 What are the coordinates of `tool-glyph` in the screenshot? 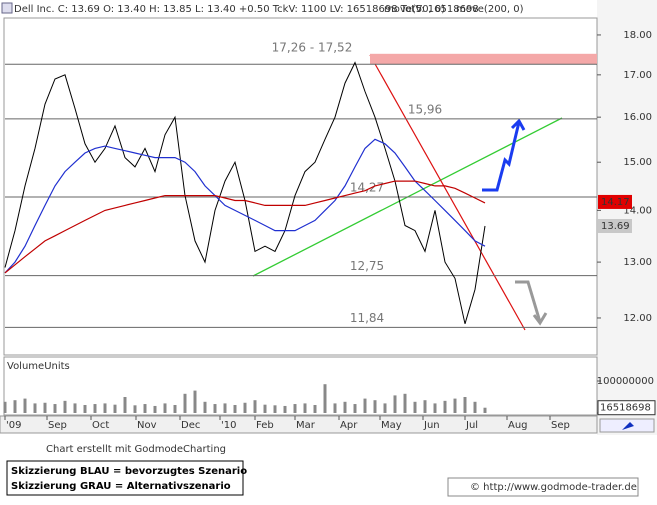 It's located at (628, 426).